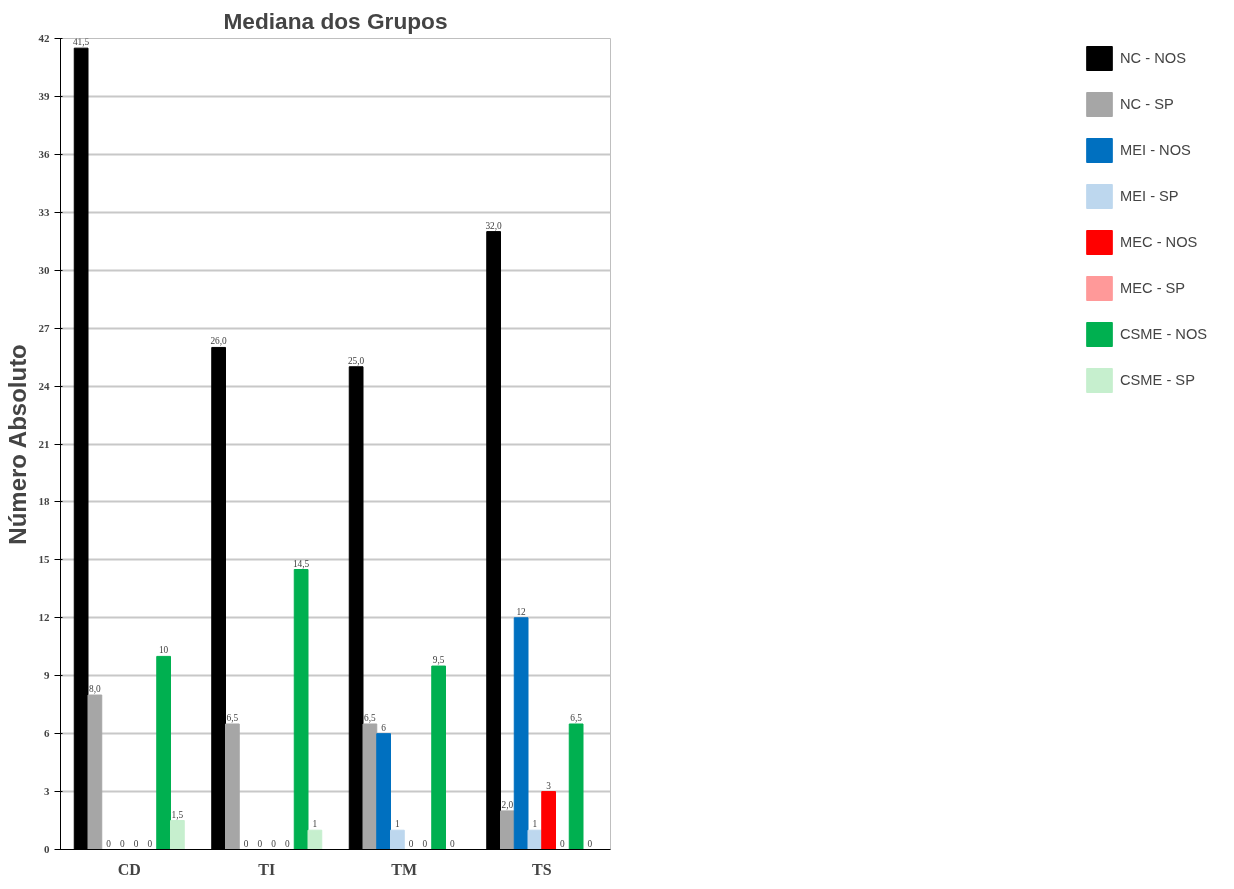  I want to click on x-tick-label: TI, so click(267, 869).